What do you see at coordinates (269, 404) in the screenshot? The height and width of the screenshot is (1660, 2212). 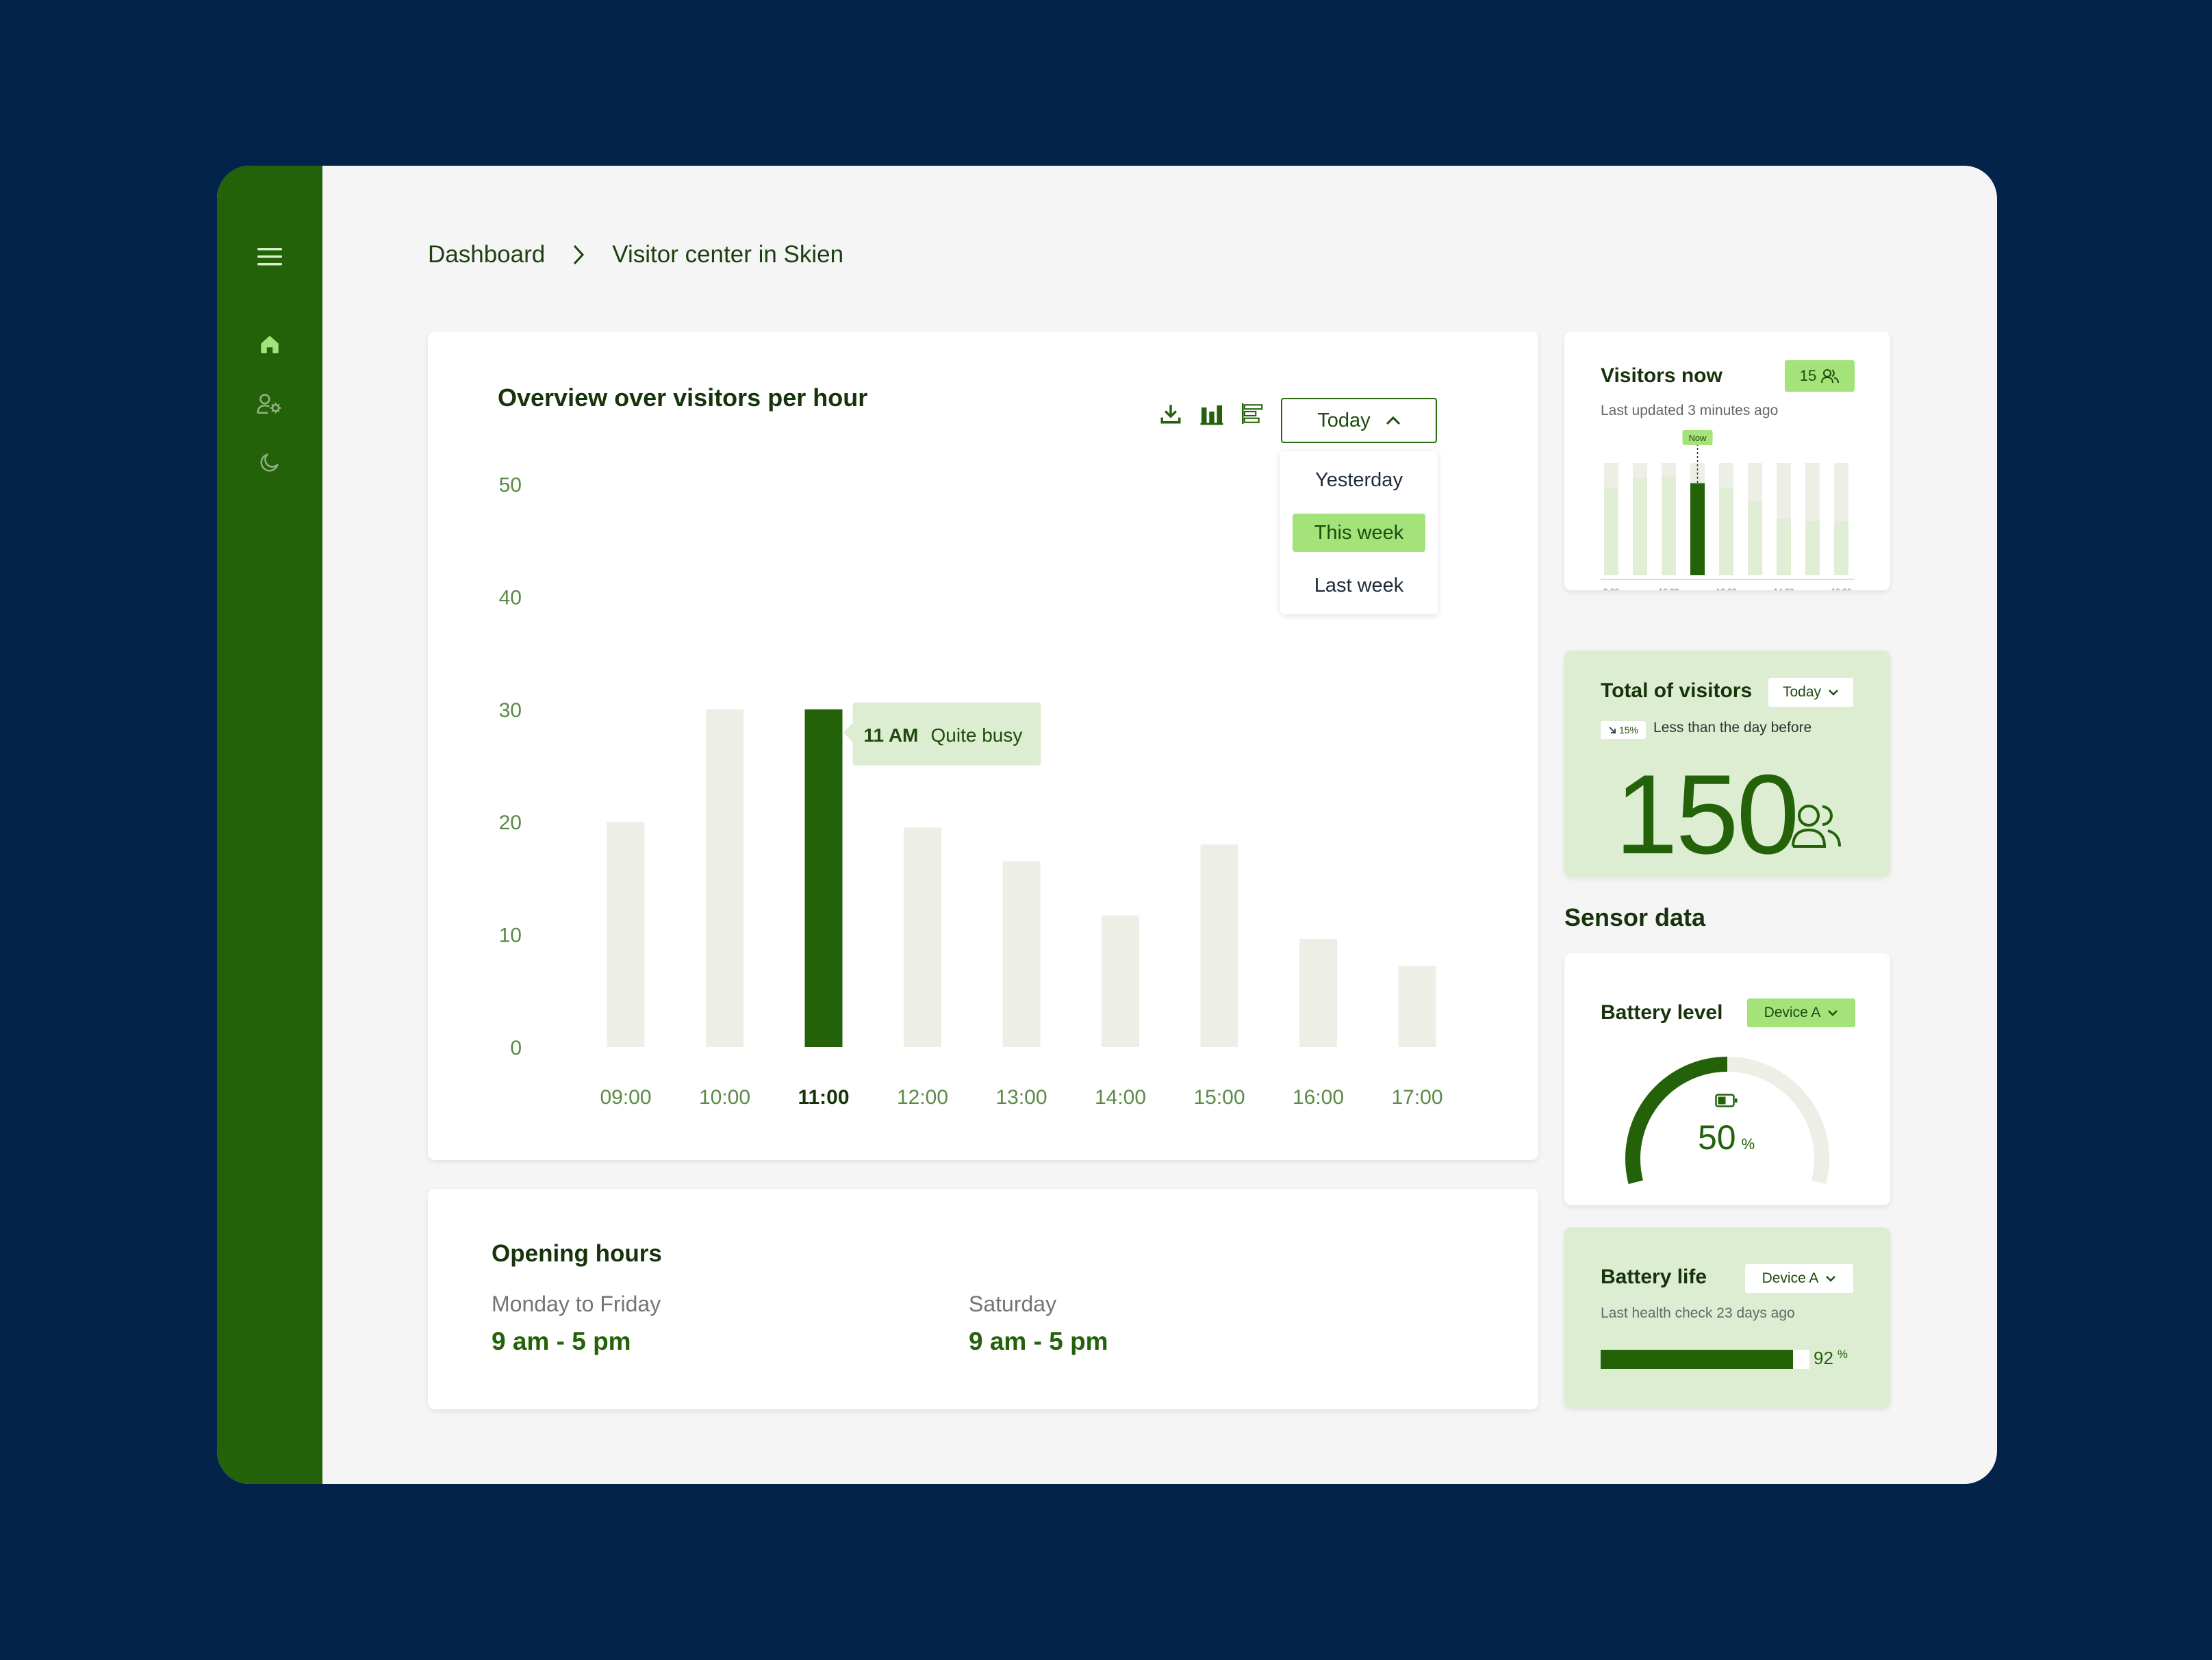 I see `user-settings-icon` at bounding box center [269, 404].